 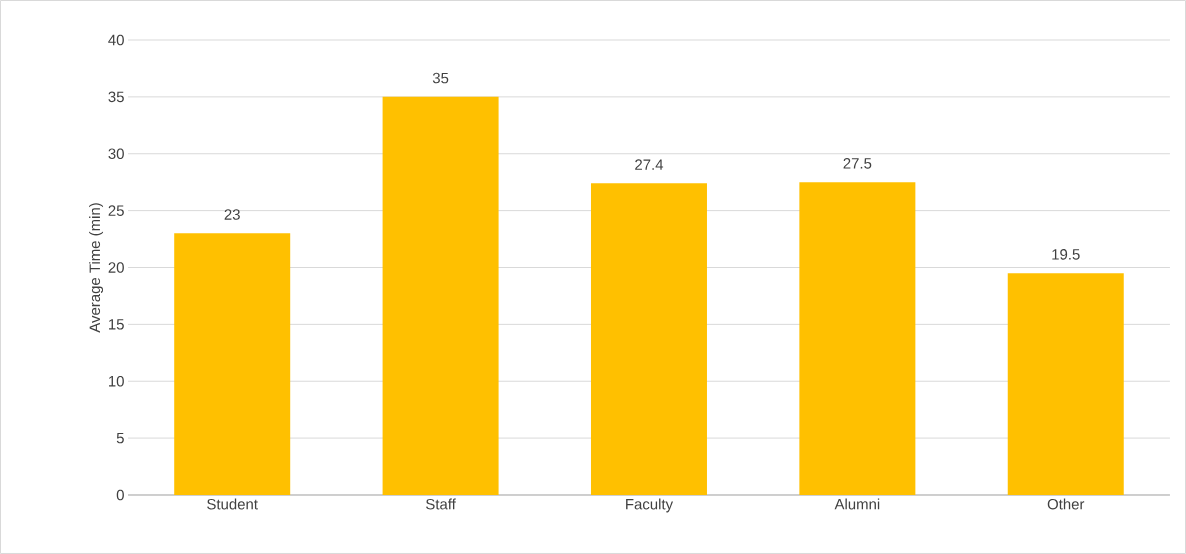 What do you see at coordinates (116, 154) in the screenshot?
I see `y-tick-label: 30` at bounding box center [116, 154].